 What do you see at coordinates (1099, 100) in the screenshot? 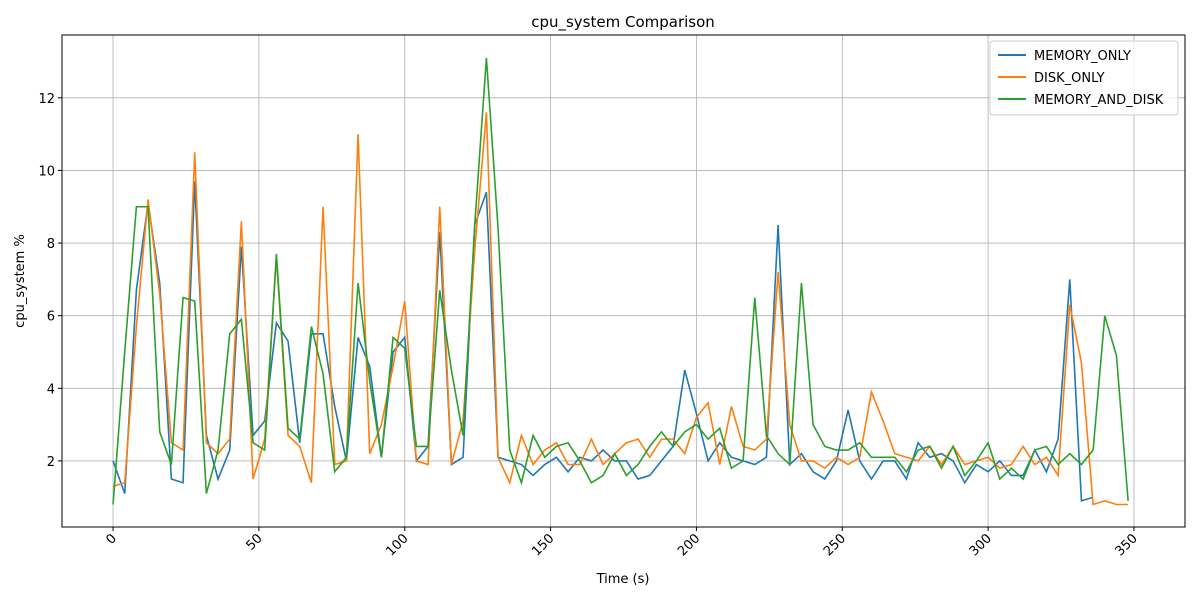
I see `legend-label: MEMORY_AND_DISK` at bounding box center [1099, 100].